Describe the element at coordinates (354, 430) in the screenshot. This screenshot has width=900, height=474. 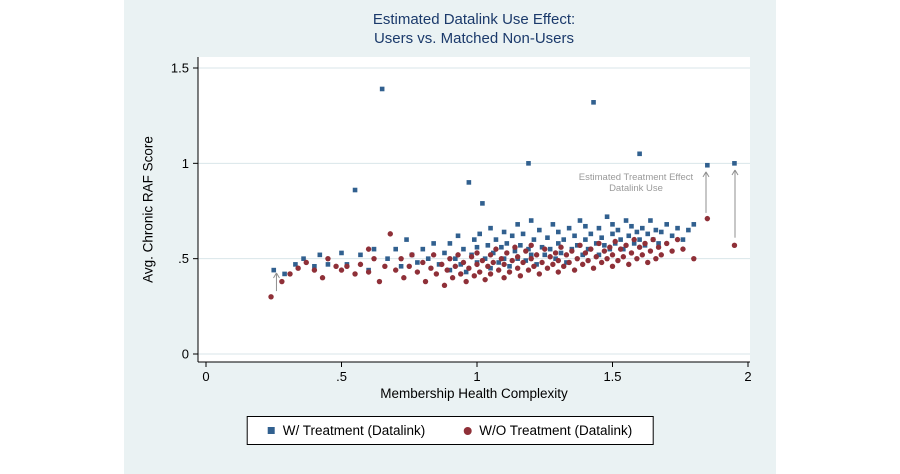
I see `legend-label-with-treatment: W/ Treatment (Datalink)` at that location.